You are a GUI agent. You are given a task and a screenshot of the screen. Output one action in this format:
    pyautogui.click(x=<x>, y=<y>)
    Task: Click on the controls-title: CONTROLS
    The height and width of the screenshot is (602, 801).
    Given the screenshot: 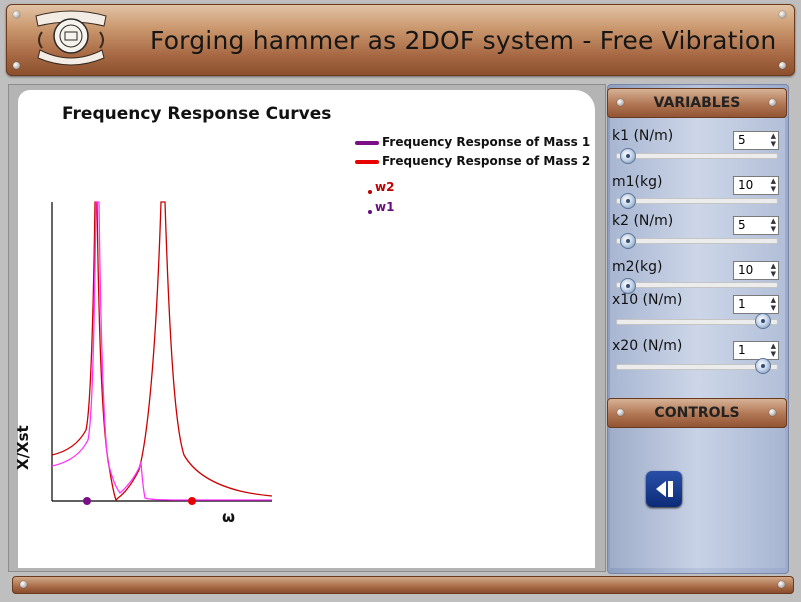 What is the action you would take?
    pyautogui.click(x=697, y=413)
    